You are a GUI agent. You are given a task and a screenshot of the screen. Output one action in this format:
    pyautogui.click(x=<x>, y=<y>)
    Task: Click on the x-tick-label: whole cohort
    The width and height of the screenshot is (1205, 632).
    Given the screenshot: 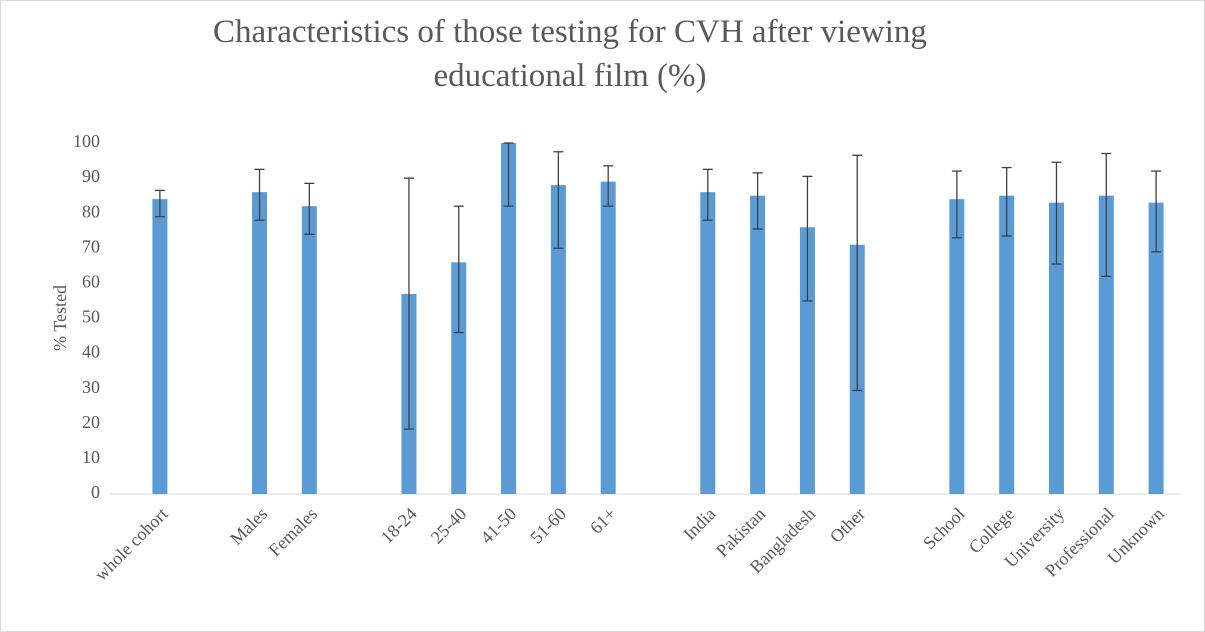 What is the action you would take?
    pyautogui.click(x=131, y=544)
    